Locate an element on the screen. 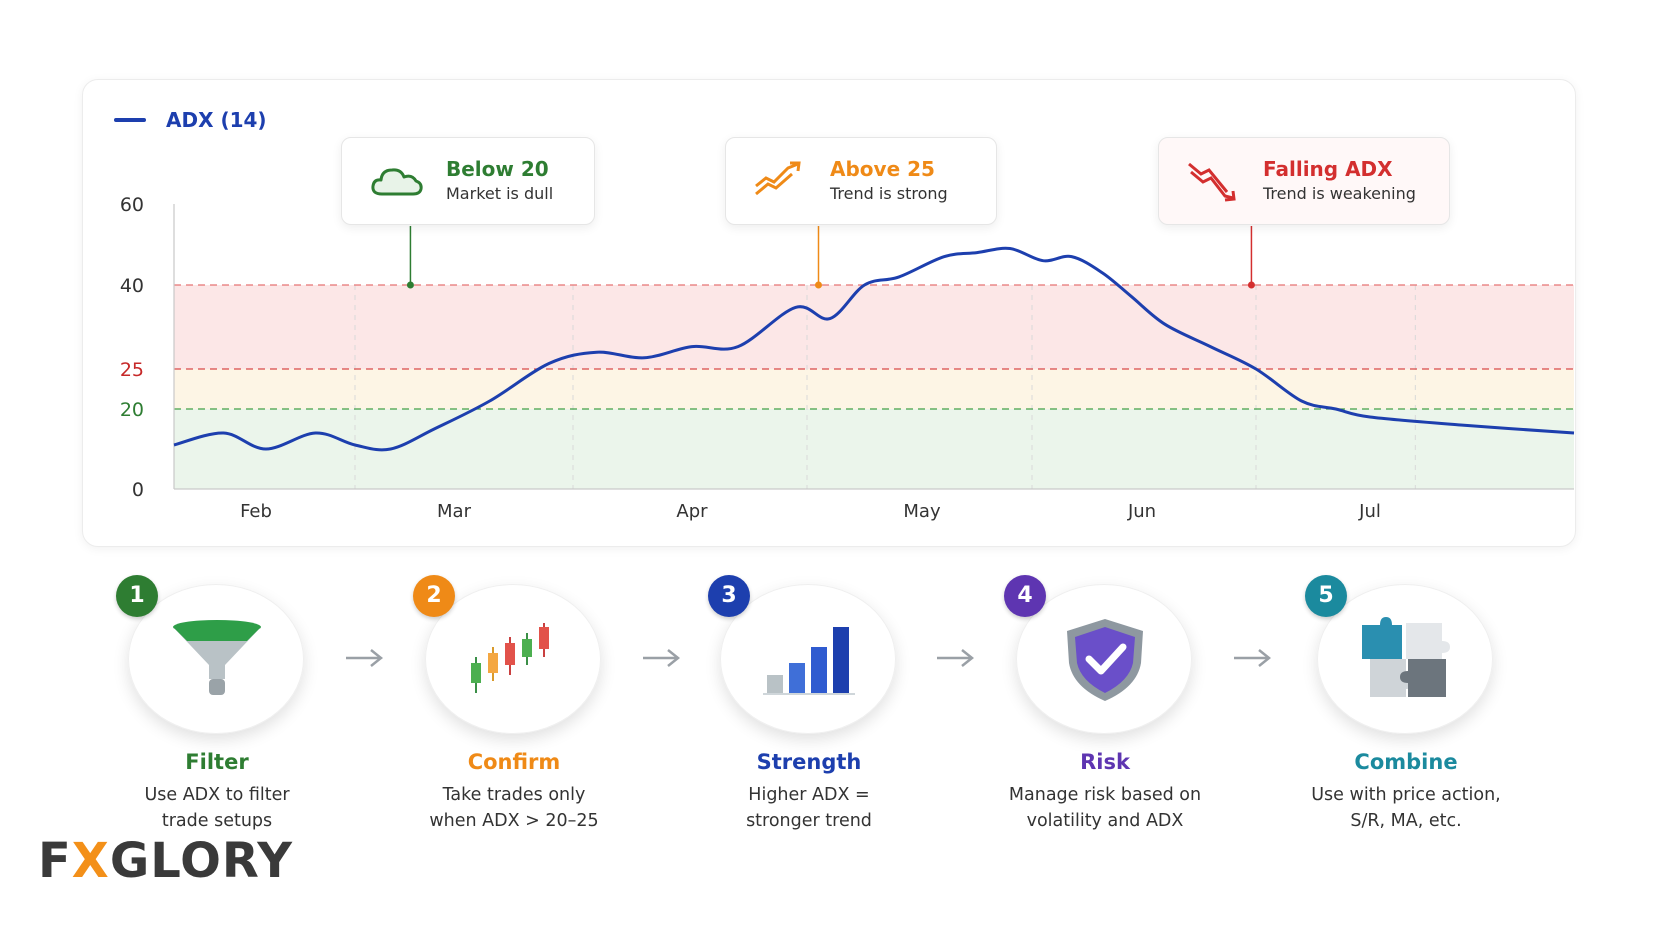  step-description: Use ADX to filter trade setups is located at coordinates (217, 808).